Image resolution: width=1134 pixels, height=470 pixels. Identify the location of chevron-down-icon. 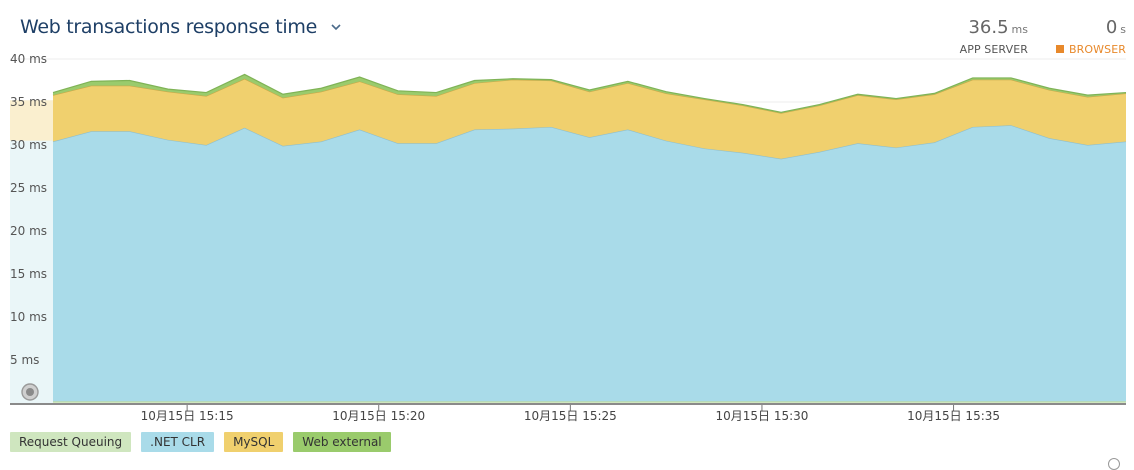
(336, 27).